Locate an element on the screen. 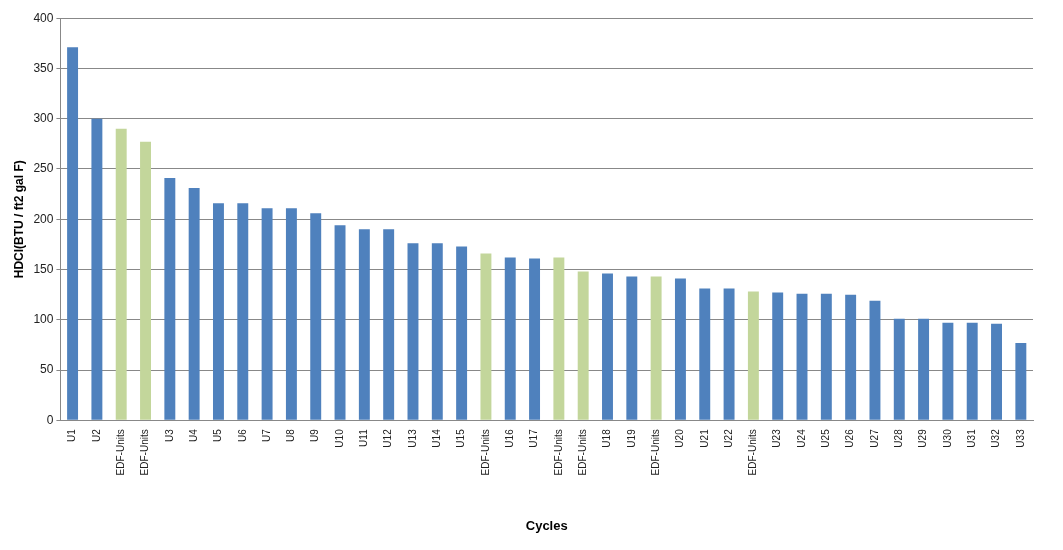  x-tick-label: U13 is located at coordinates (412, 438).